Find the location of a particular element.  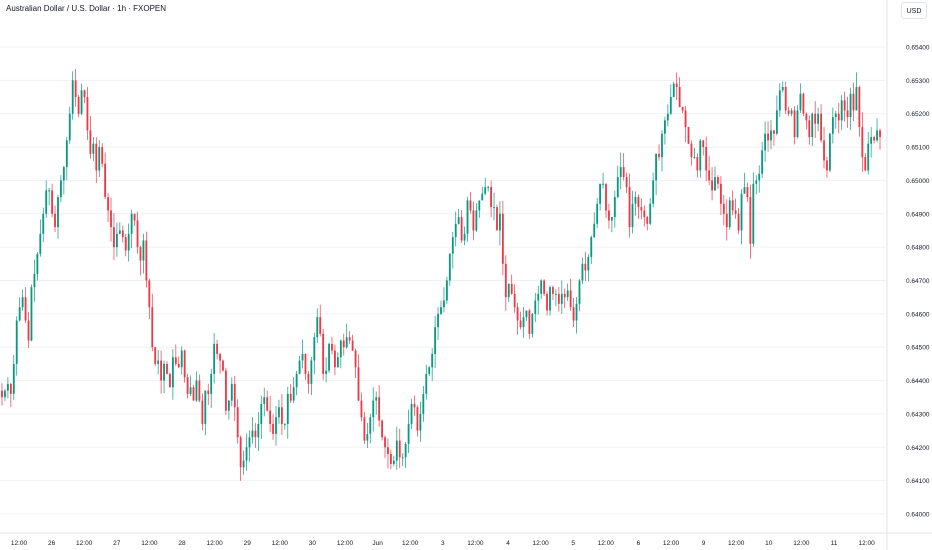

time-tick-label: 9 is located at coordinates (704, 543).